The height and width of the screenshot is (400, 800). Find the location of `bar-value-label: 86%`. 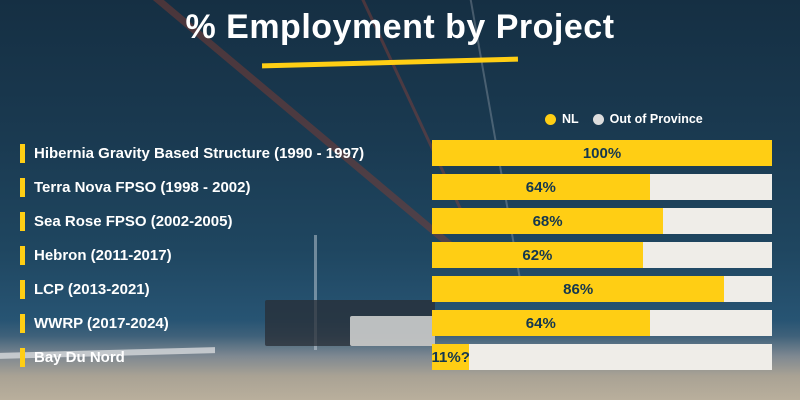

bar-value-label: 86% is located at coordinates (578, 289).